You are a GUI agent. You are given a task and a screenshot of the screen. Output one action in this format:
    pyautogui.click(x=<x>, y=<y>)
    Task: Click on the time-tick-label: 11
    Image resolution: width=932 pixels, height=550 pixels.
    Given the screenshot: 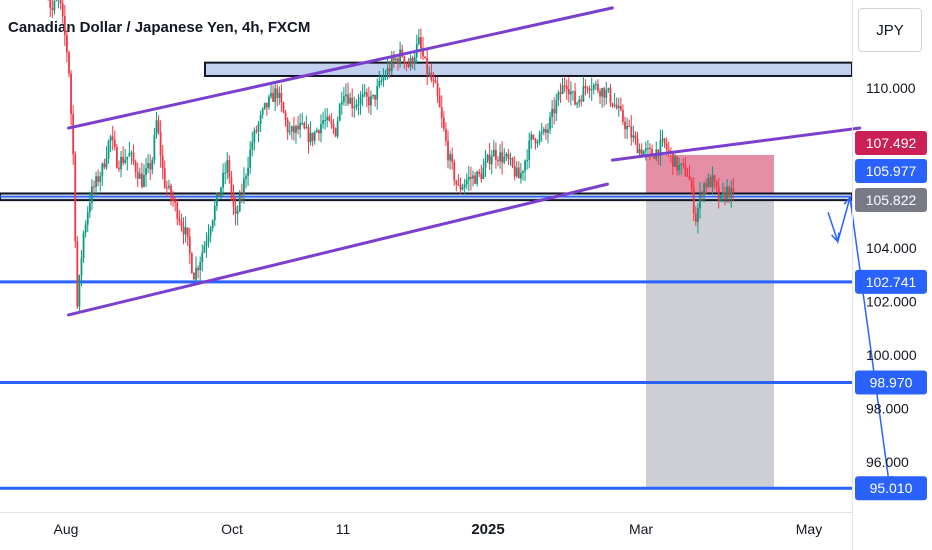 What is the action you would take?
    pyautogui.click(x=343, y=529)
    